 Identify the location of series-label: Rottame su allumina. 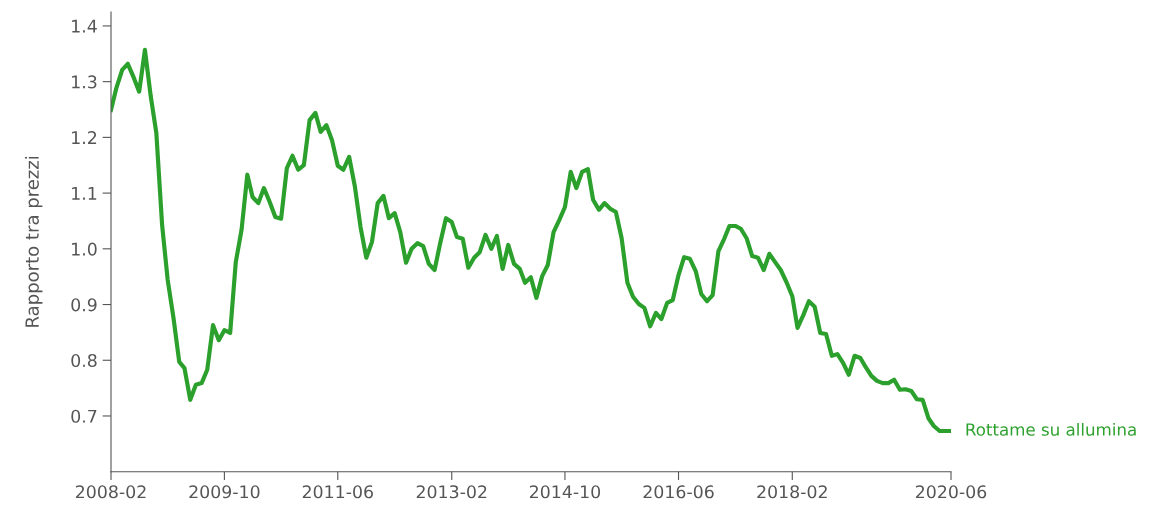
(1051, 429).